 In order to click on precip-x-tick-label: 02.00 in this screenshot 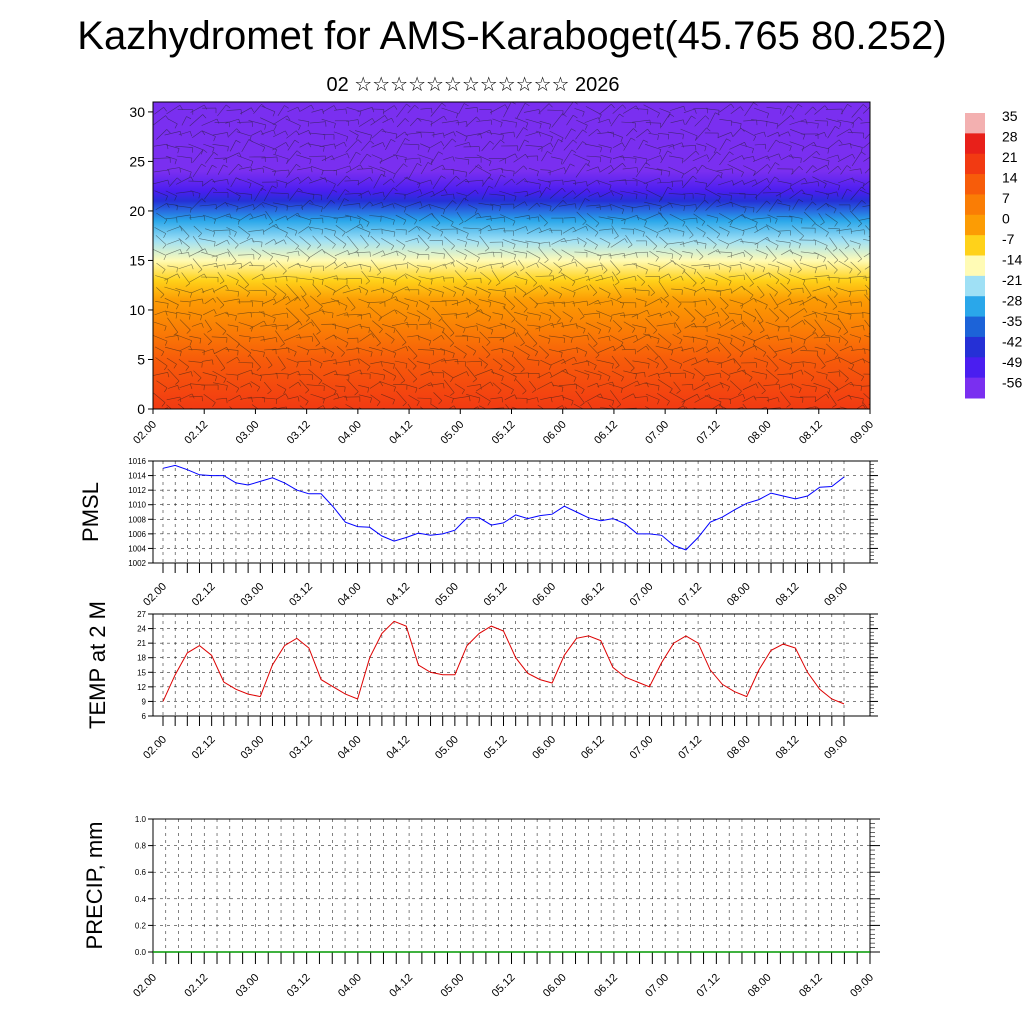, I will do `click(145, 986)`.